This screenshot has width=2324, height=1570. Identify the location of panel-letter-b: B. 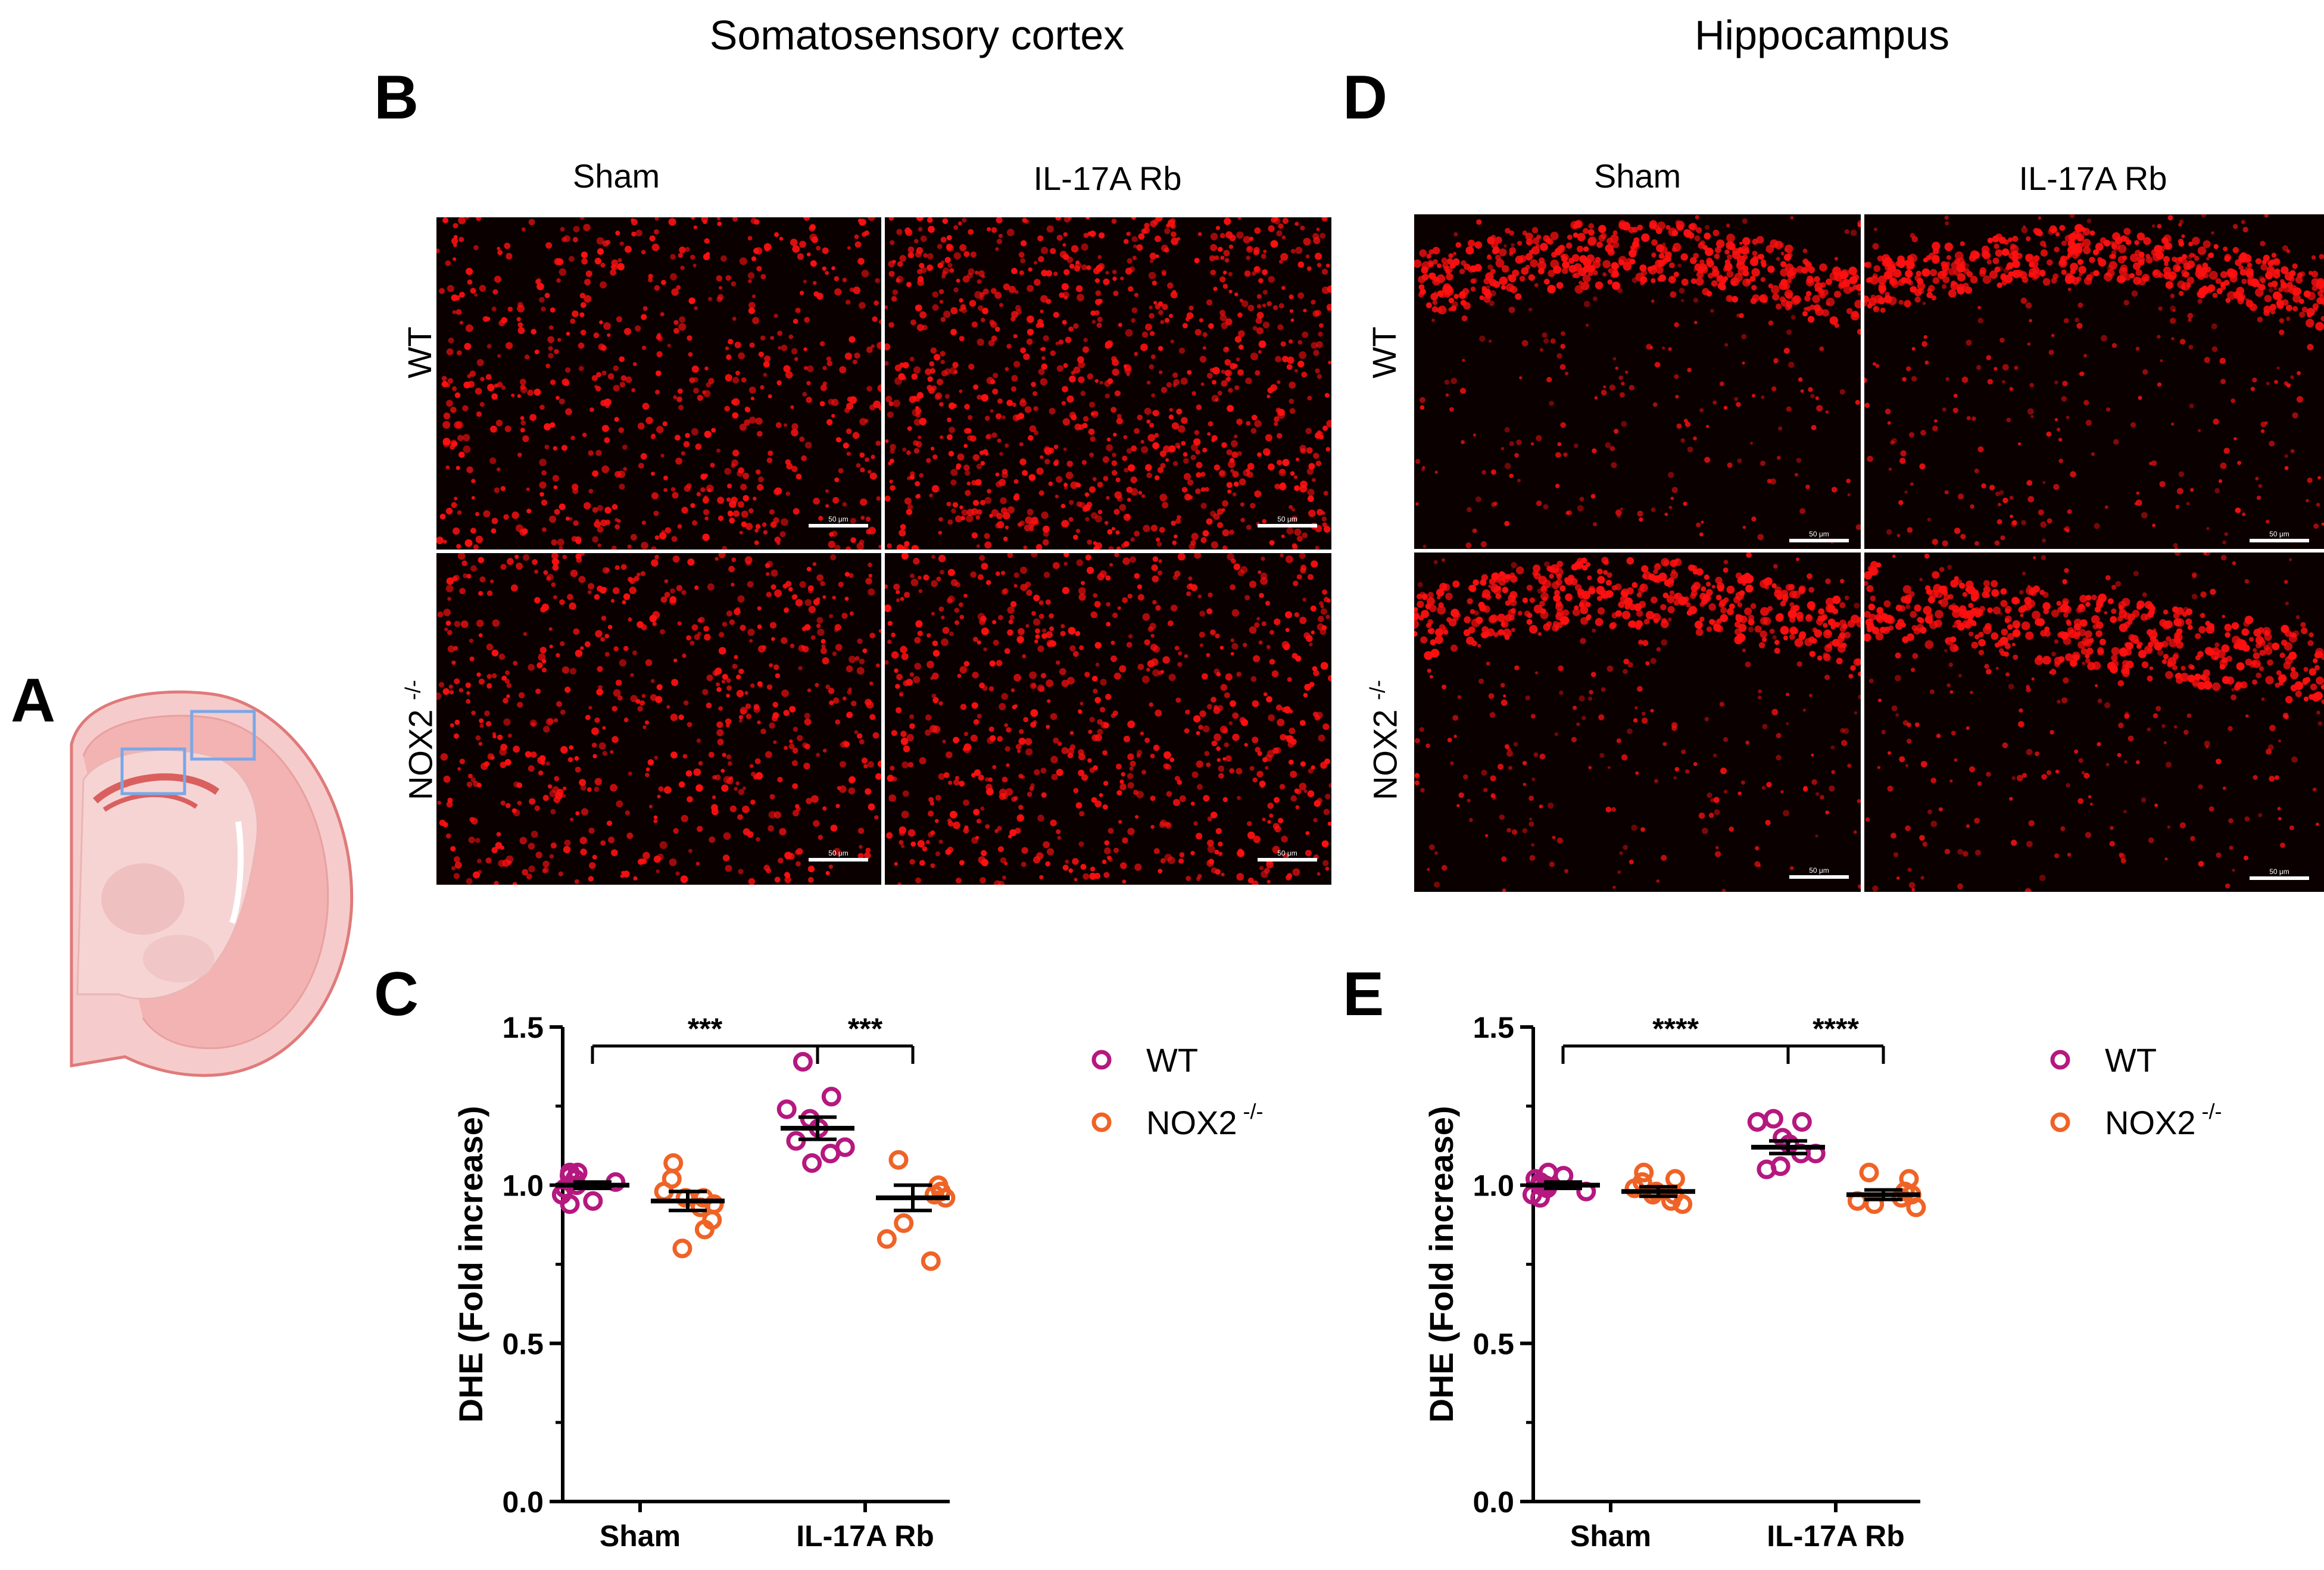
(396, 97).